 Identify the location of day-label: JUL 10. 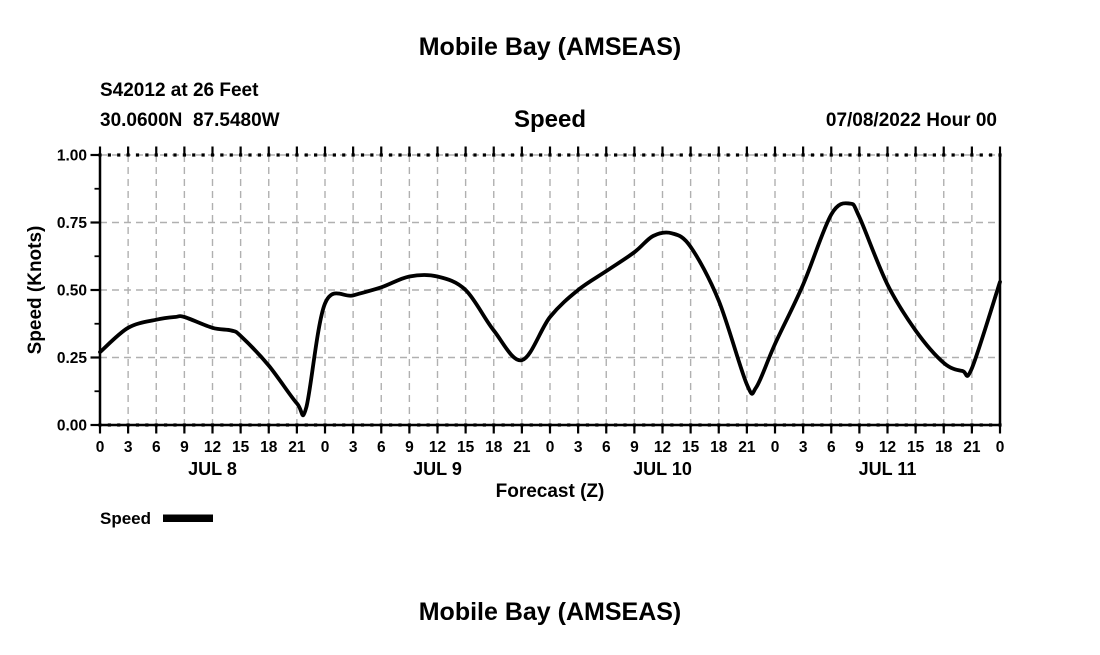
(662, 469).